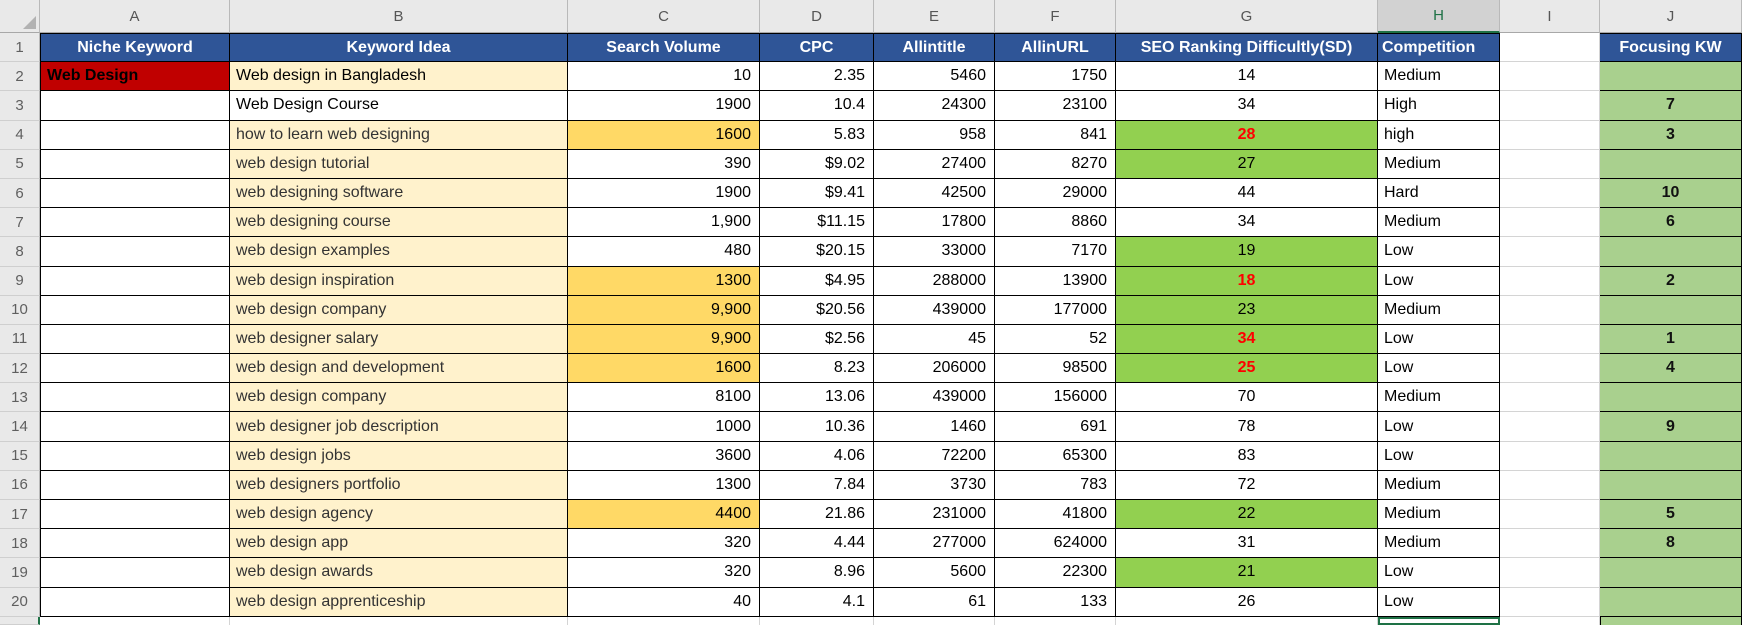 The height and width of the screenshot is (625, 1742). What do you see at coordinates (934, 48) in the screenshot?
I see `header-allintitle: Allintitle` at bounding box center [934, 48].